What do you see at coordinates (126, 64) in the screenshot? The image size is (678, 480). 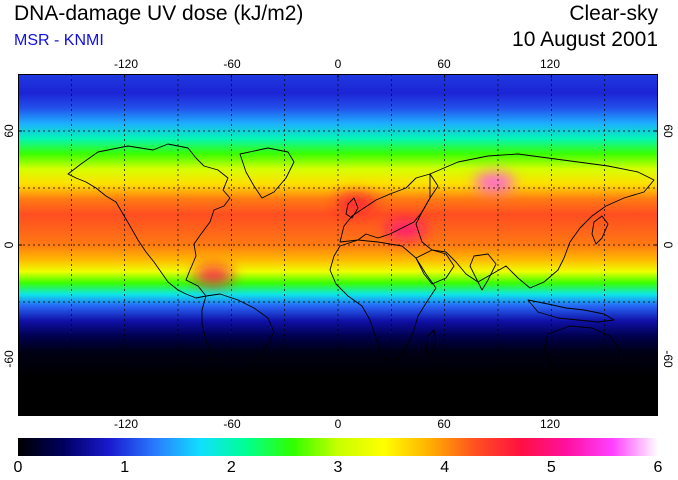 I see `lon-label-top: -120` at bounding box center [126, 64].